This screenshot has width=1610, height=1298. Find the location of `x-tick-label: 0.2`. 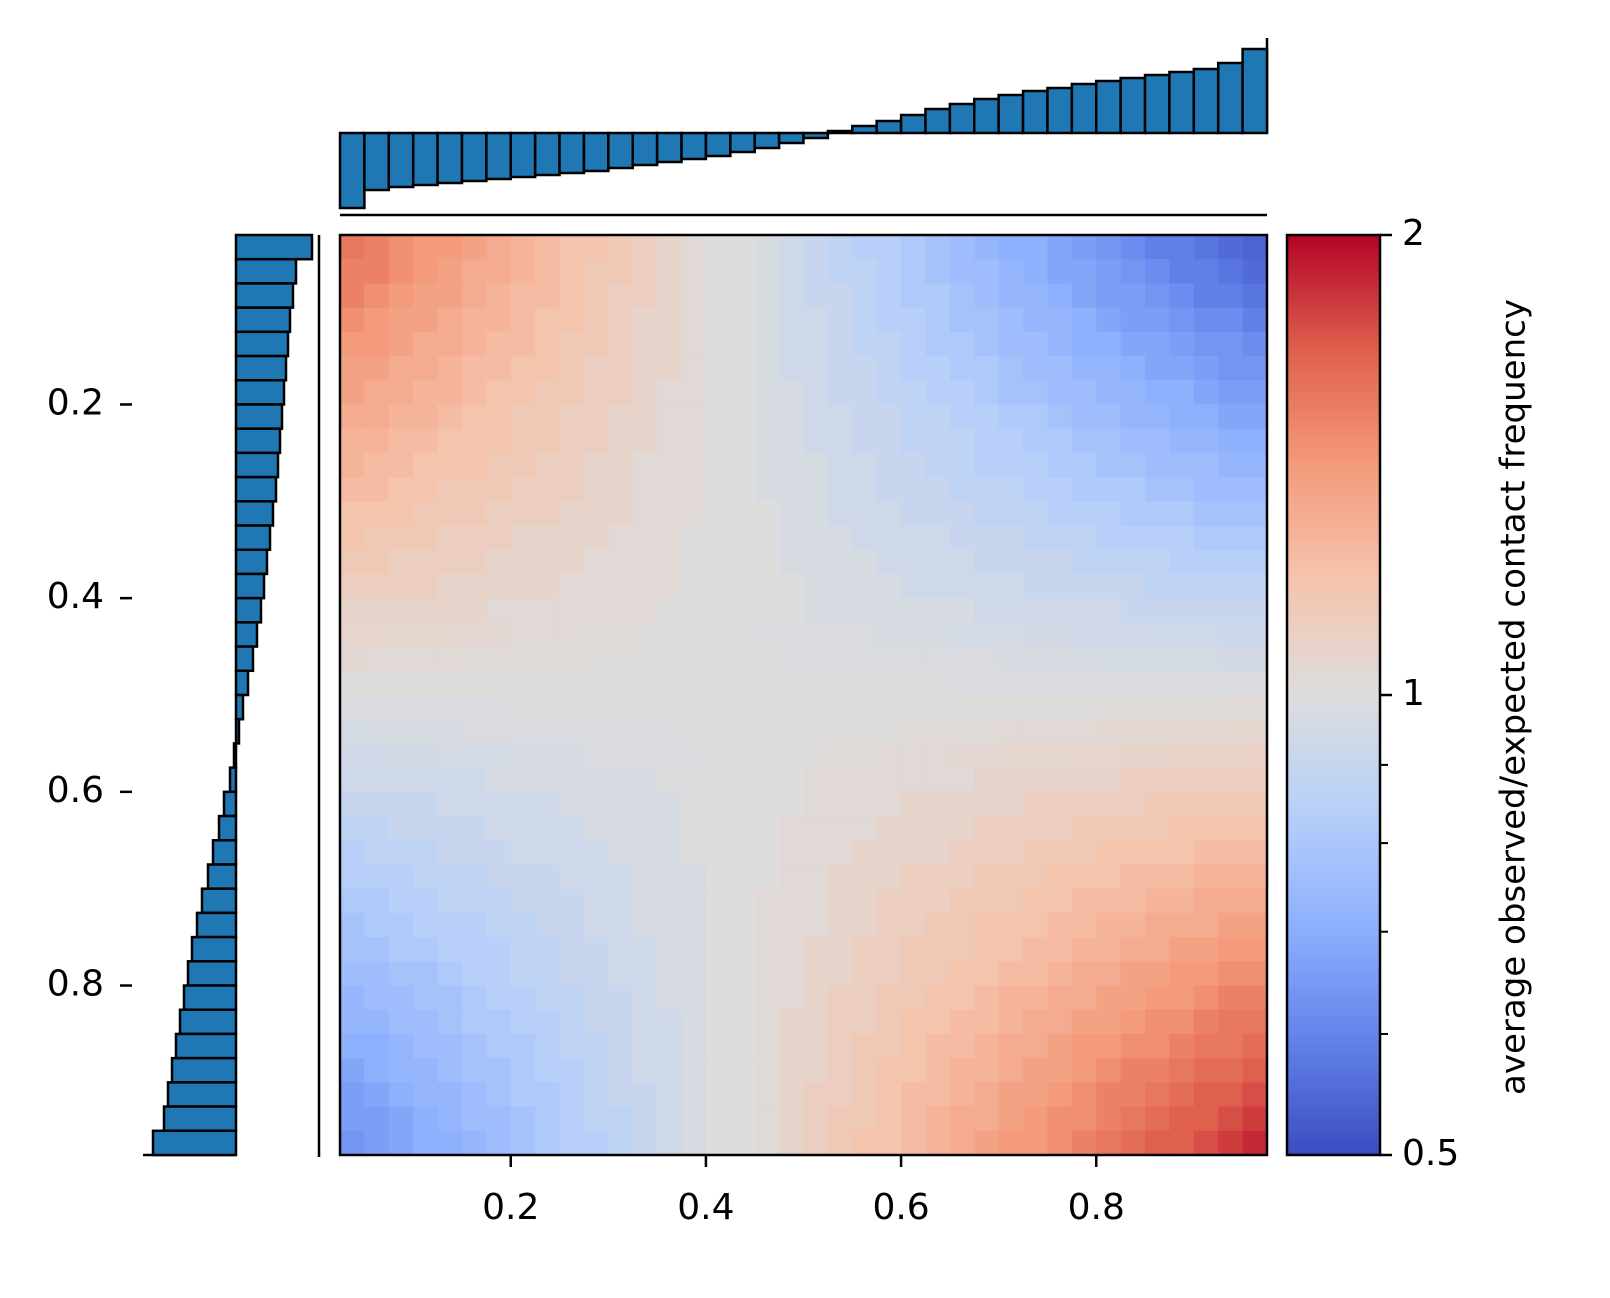

x-tick-label: 0.2 is located at coordinates (510, 1207).